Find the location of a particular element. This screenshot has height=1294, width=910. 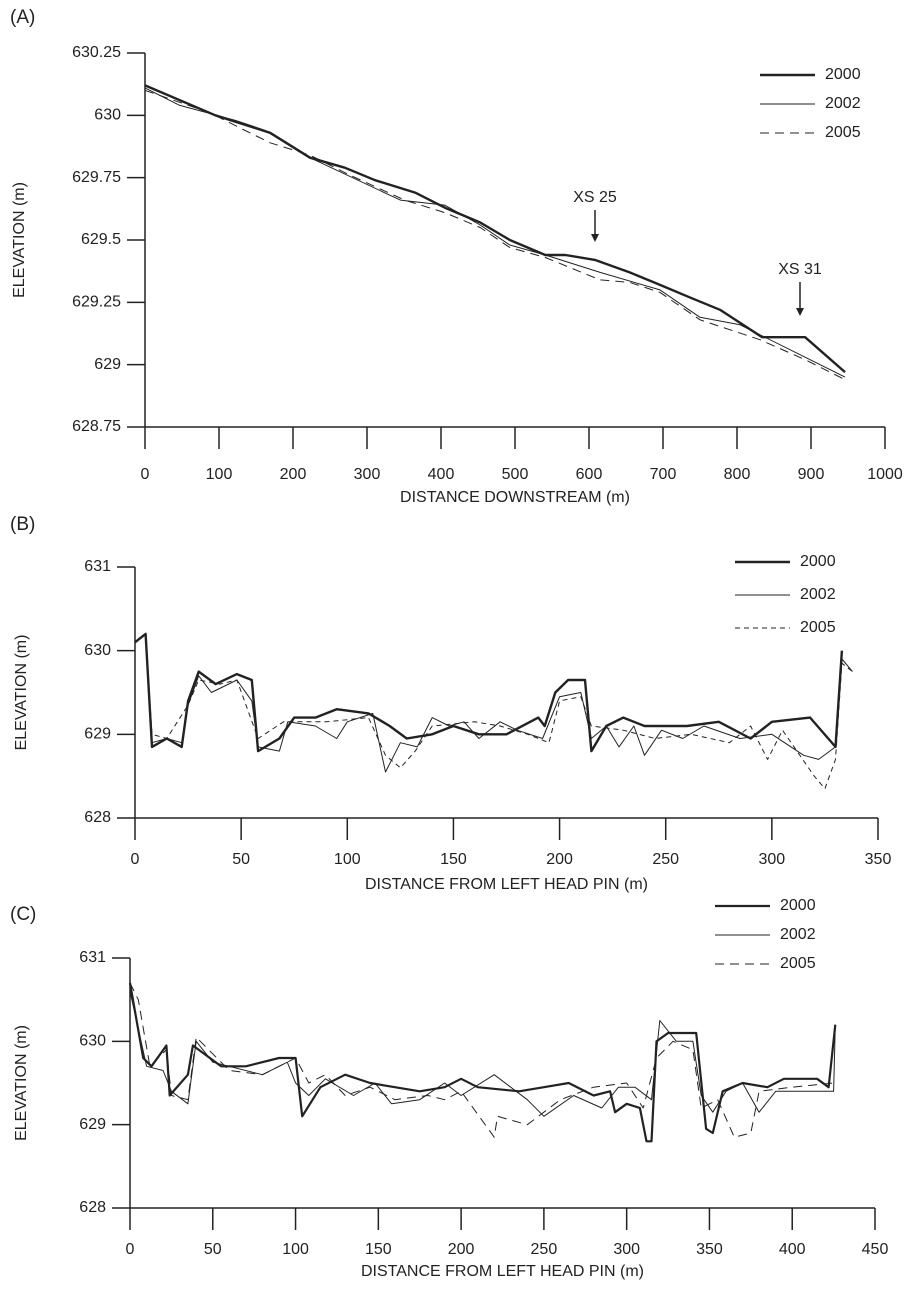

y-tick-label: 629.5 is located at coordinates (101, 239).